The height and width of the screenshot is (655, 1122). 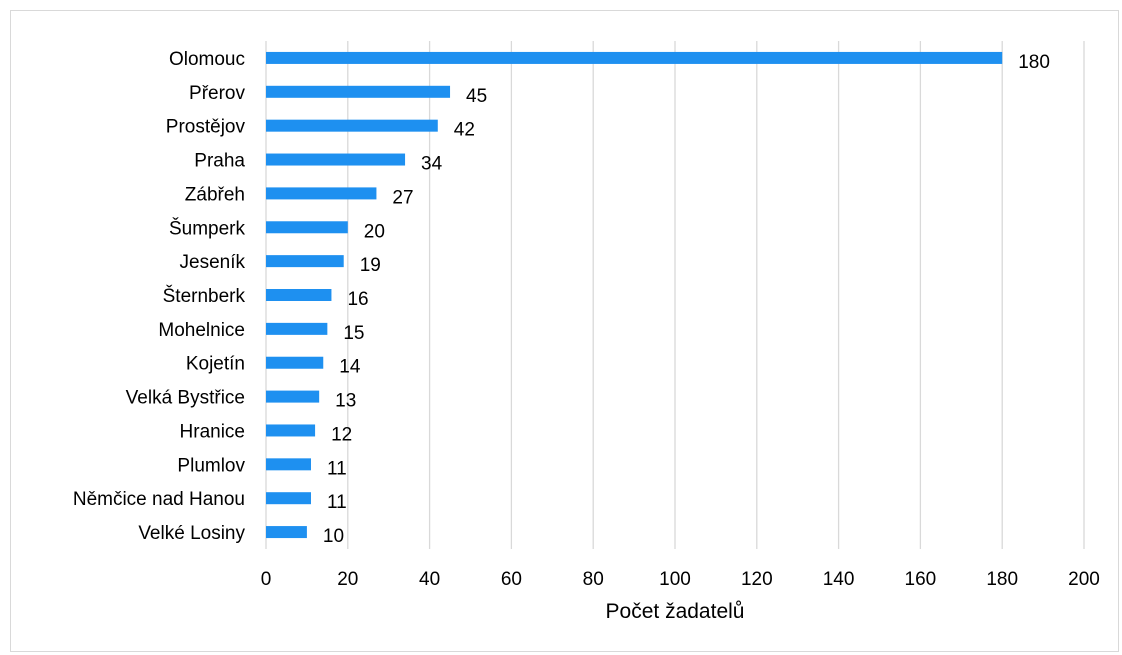 I want to click on category-label: Jeseník, so click(x=213, y=262).